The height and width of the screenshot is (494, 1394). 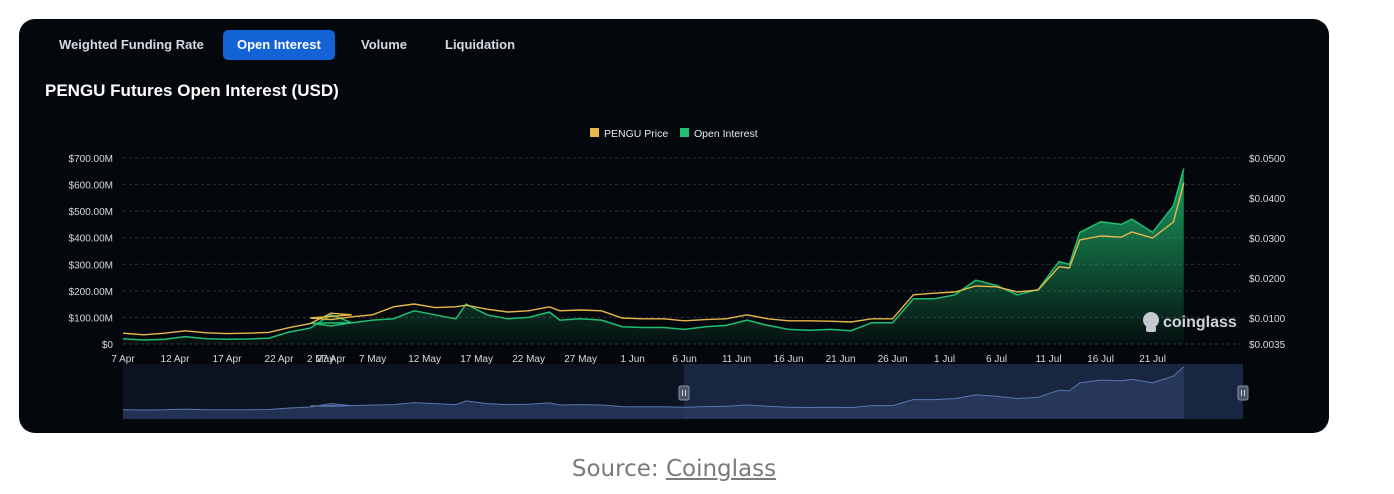 I want to click on navigator-handle-right, so click(x=1243, y=393).